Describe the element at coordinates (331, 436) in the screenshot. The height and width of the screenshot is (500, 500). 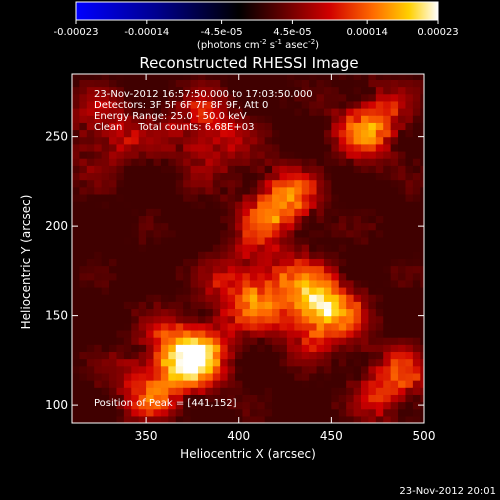
I see `x-tick-label: 450` at that location.